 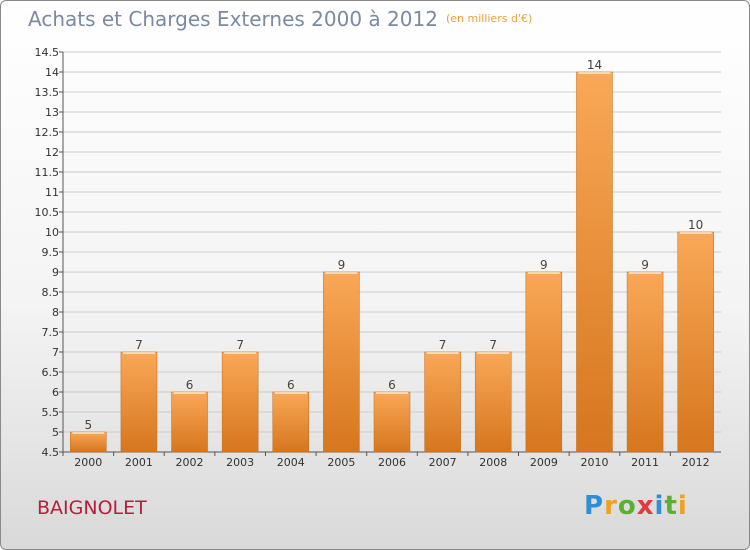 What do you see at coordinates (52, 72) in the screenshot?
I see `y-tick-label: 14` at bounding box center [52, 72].